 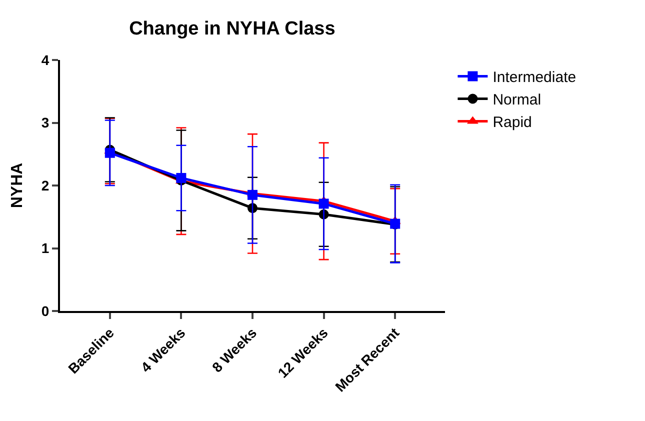 What do you see at coordinates (512, 123) in the screenshot?
I see `legend-label: Rapid` at bounding box center [512, 123].